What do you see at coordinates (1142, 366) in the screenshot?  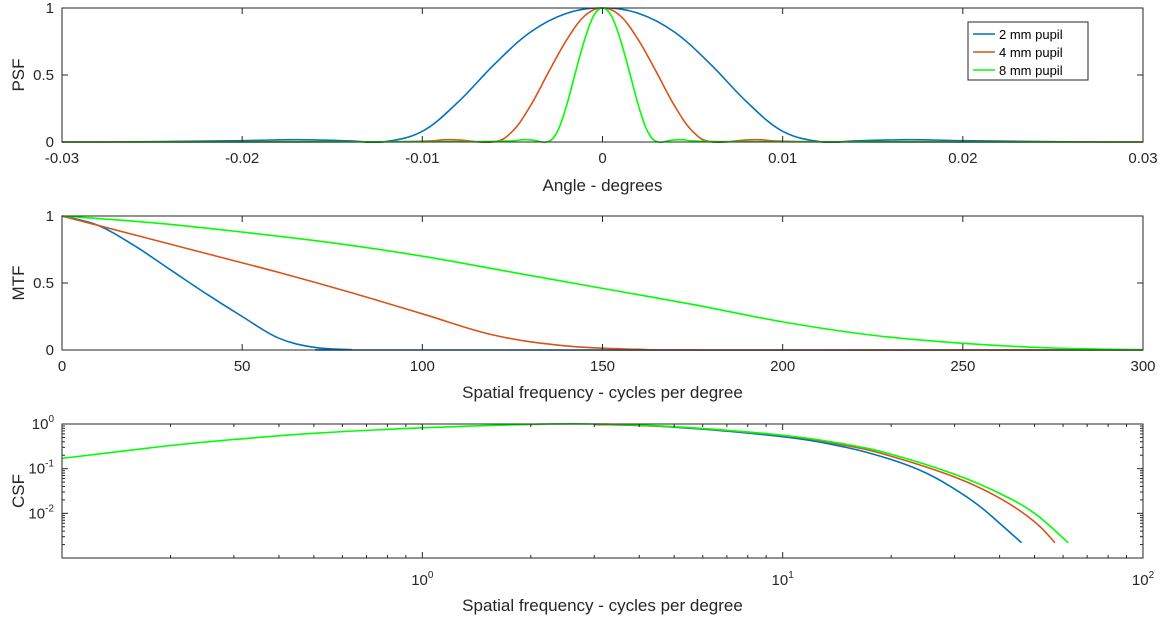 I see `x-tick-label: 300` at bounding box center [1142, 366].